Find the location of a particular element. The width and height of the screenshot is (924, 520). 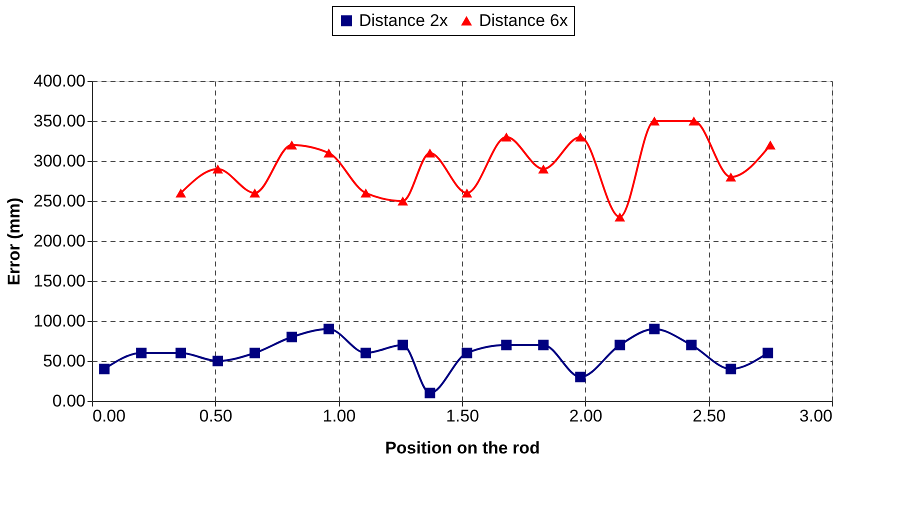

x-tick-label: 1.00 is located at coordinates (339, 416).